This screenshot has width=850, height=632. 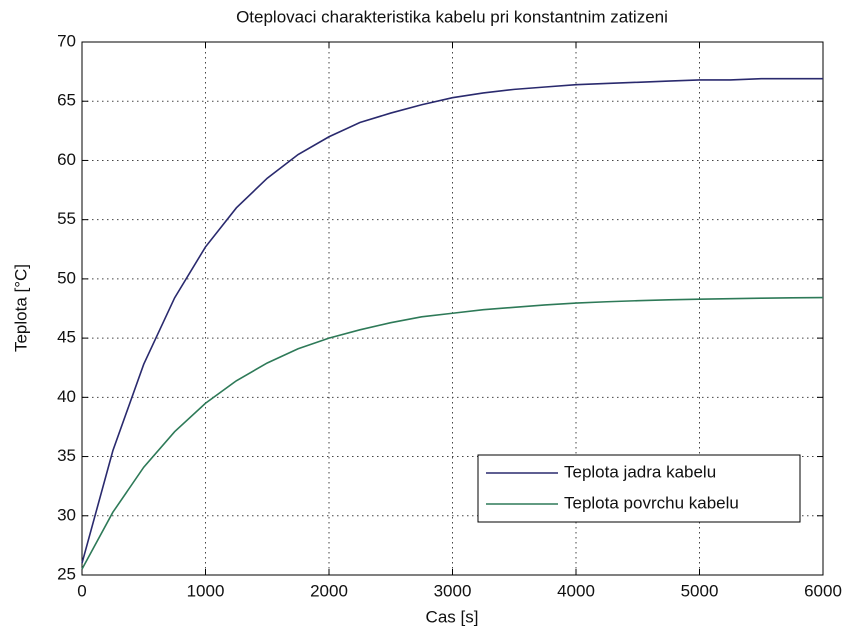 What do you see at coordinates (639, 488) in the screenshot?
I see `legend-box` at bounding box center [639, 488].